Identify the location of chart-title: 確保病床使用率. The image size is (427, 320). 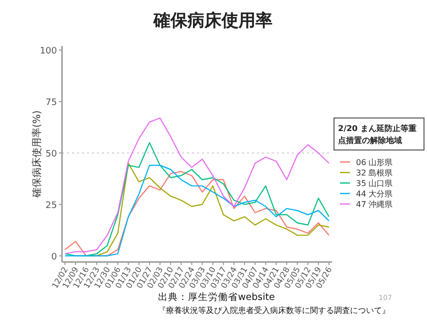
(212, 21).